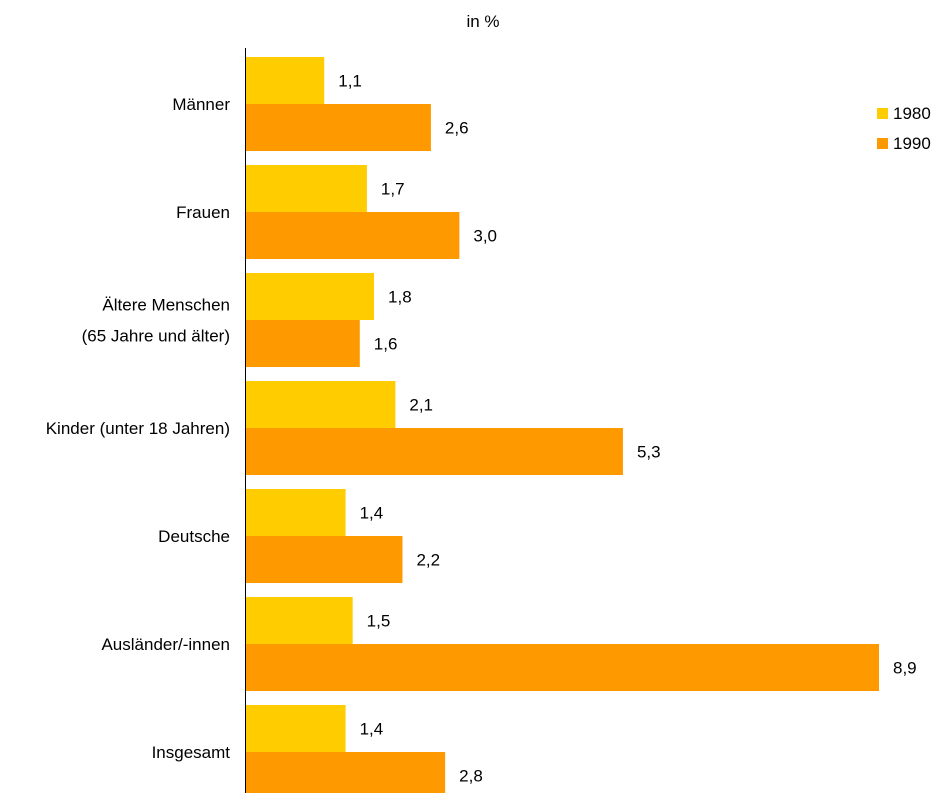 Image resolution: width=941 pixels, height=793 pixels. What do you see at coordinates (165, 644) in the screenshot?
I see `category-label: Ausländer/-innen` at bounding box center [165, 644].